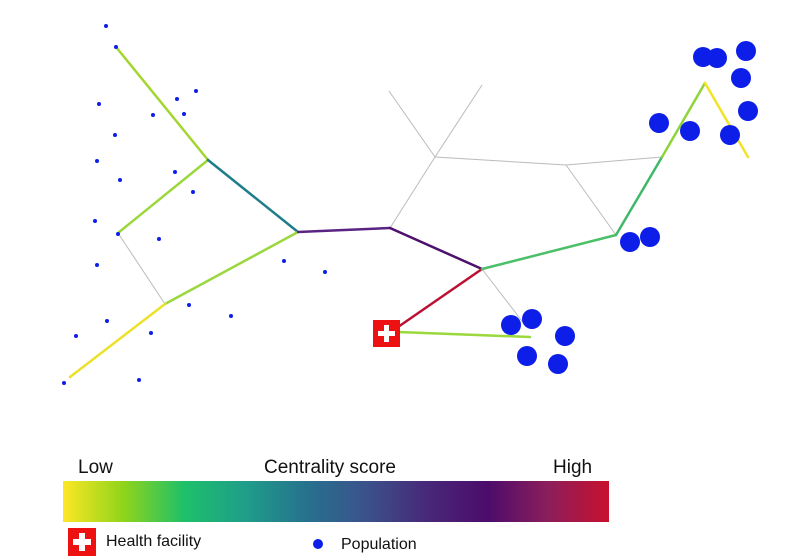 Image resolution: width=804 pixels, height=560 pixels. What do you see at coordinates (318, 544) in the screenshot?
I see `legend-population-dot` at bounding box center [318, 544].